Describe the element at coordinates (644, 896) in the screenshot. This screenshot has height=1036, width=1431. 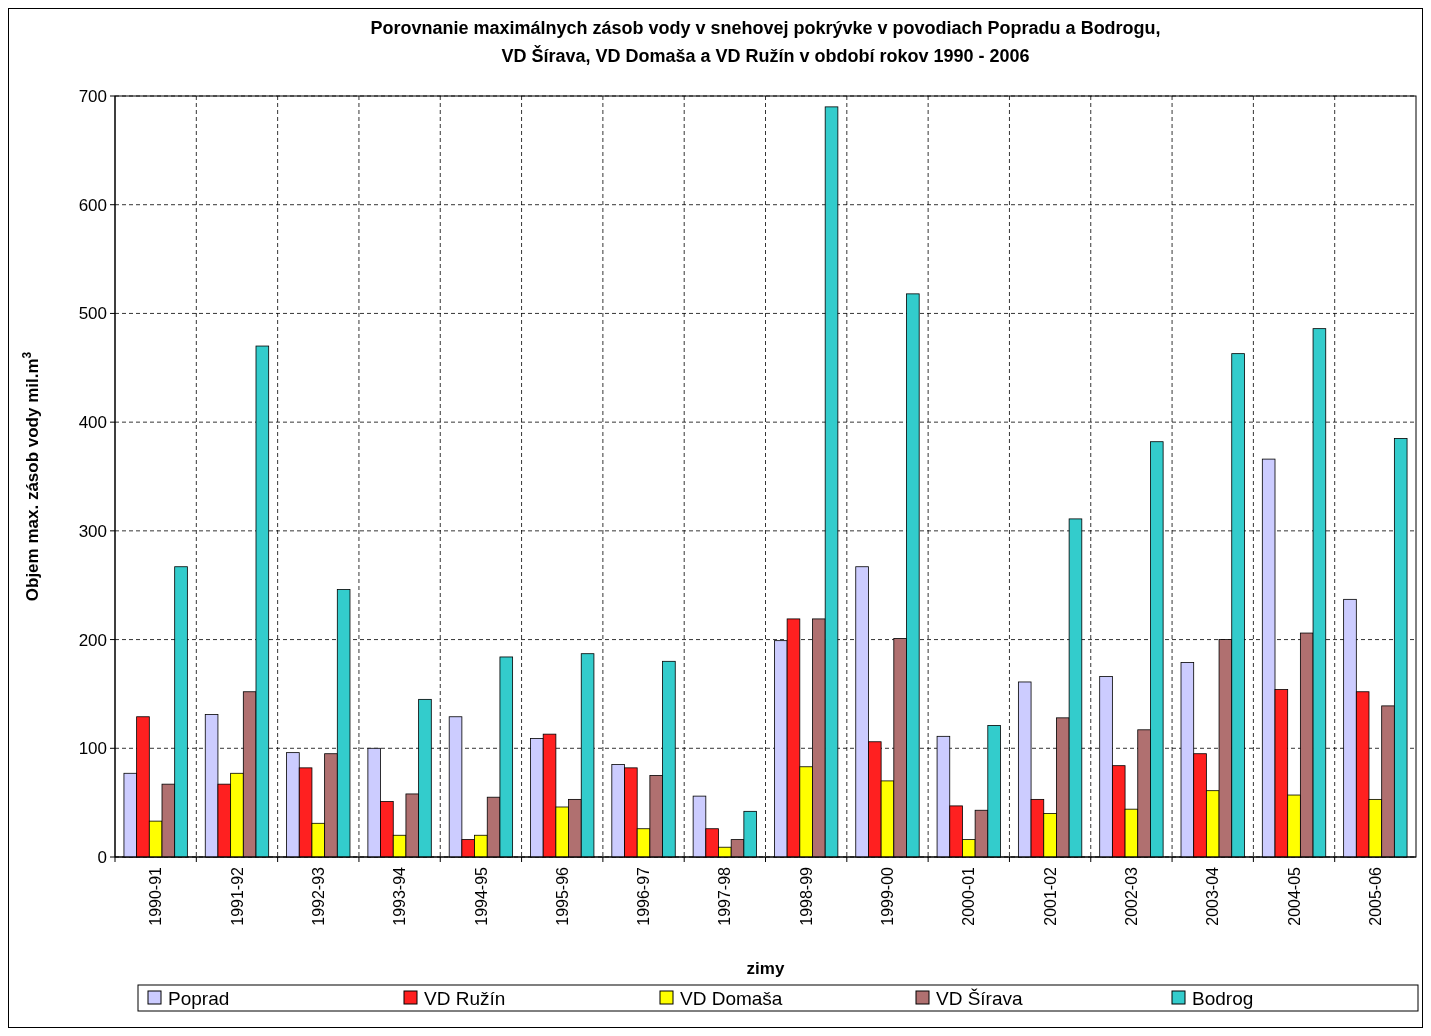
I see `x-tick-label: 1996-97` at that location.